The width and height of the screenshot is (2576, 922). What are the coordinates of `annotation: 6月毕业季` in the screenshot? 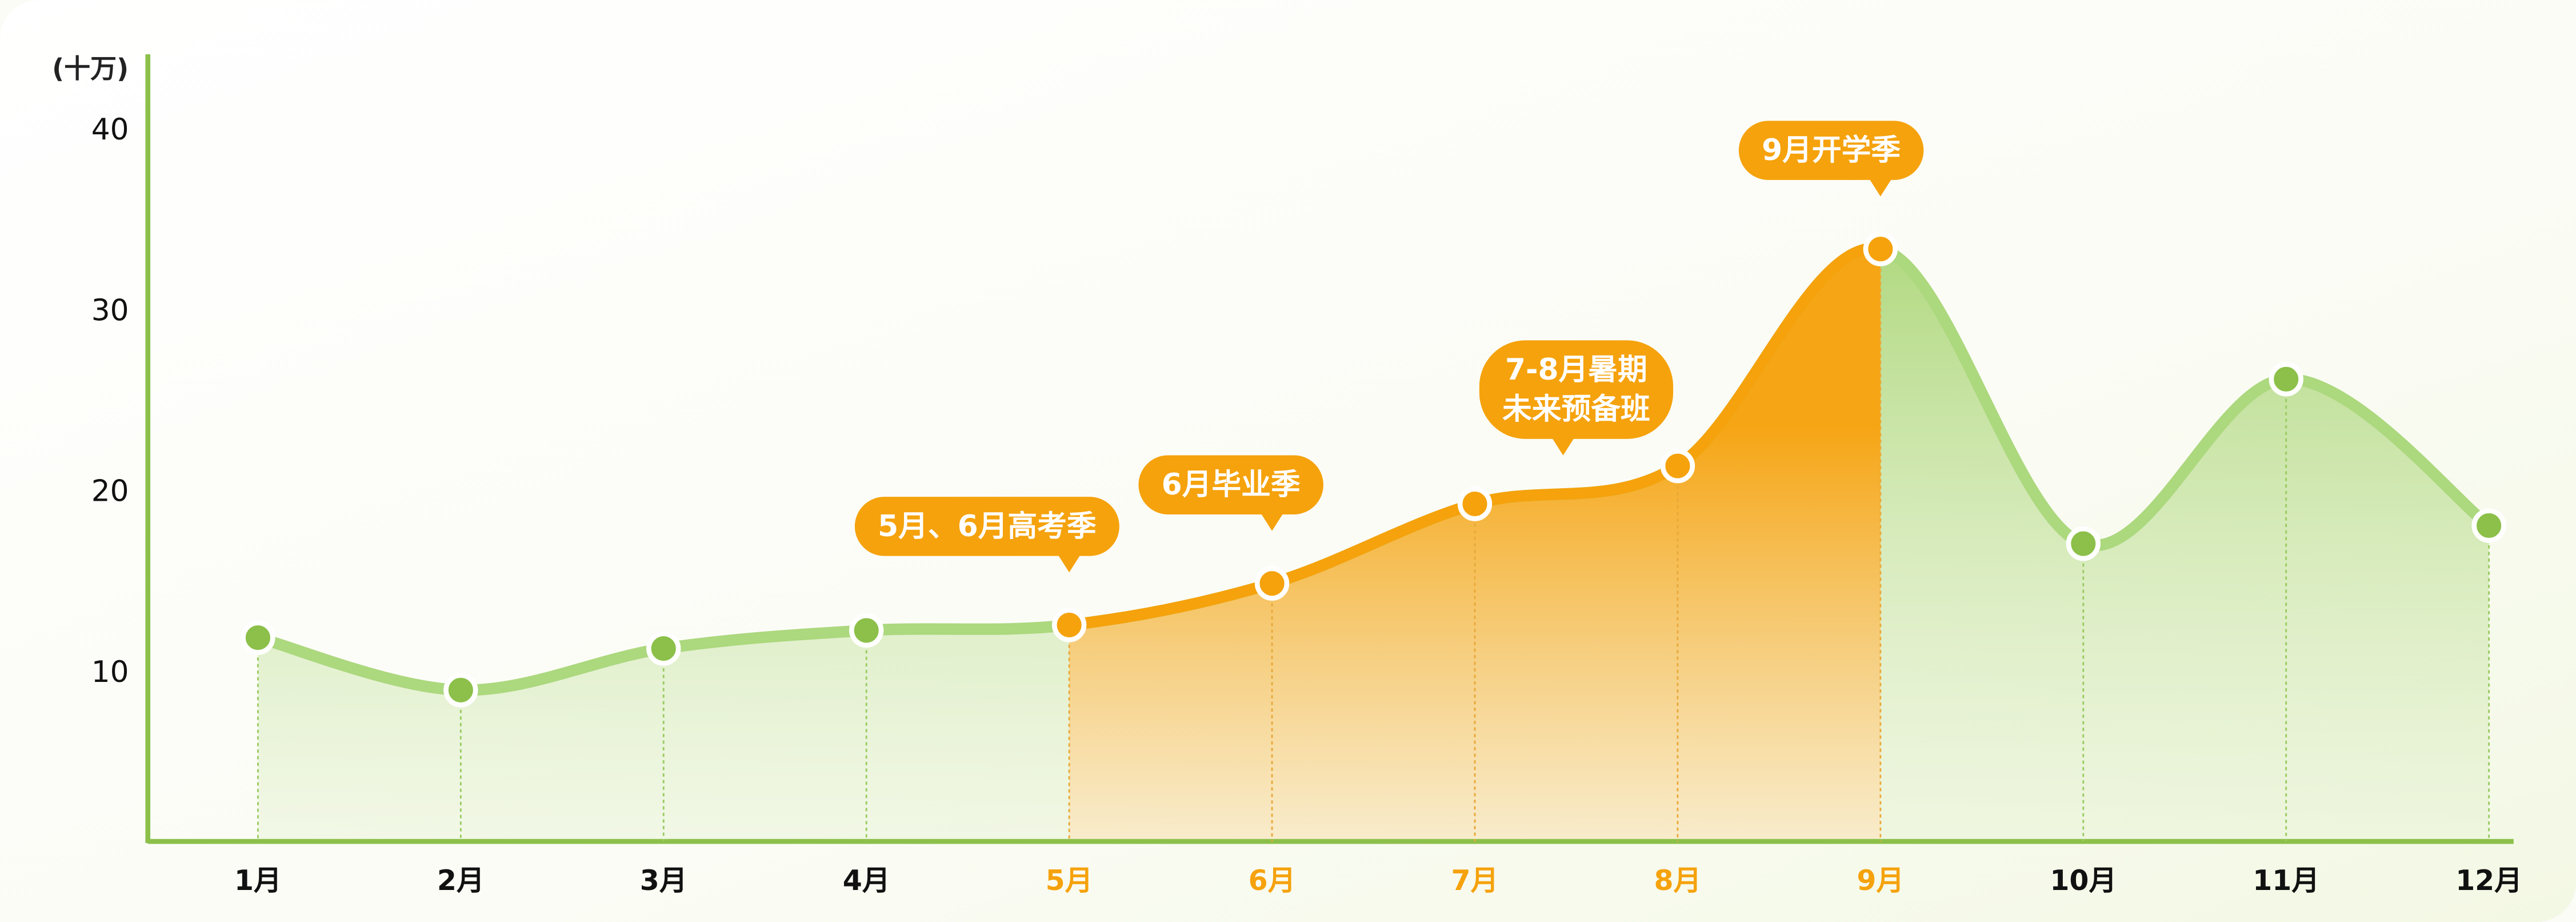 It's located at (1230, 493).